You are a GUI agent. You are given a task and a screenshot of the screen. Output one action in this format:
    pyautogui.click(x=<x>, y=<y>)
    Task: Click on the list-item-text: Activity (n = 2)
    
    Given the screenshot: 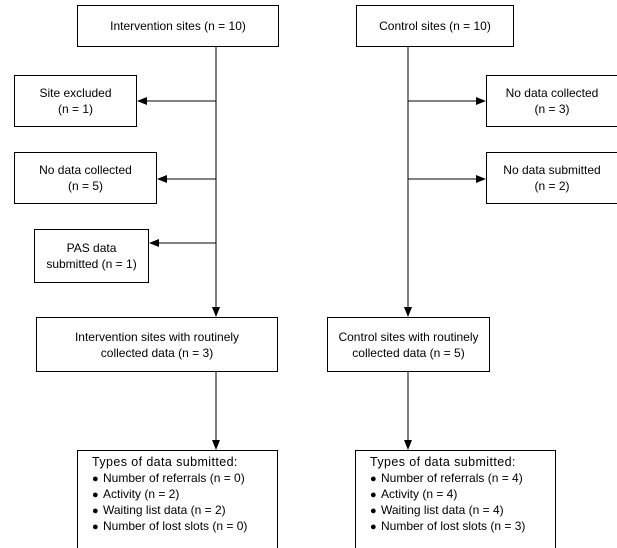 What is the action you would take?
    pyautogui.click(x=141, y=494)
    